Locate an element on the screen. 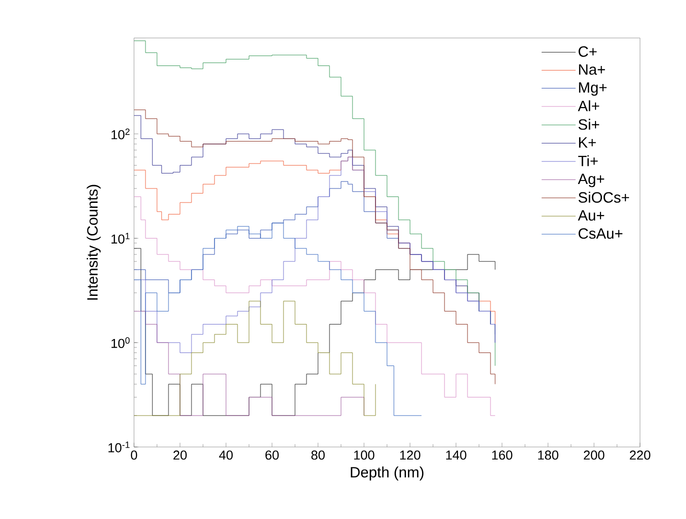  y-axis-title: Intensity (Counts) is located at coordinates (93, 242).